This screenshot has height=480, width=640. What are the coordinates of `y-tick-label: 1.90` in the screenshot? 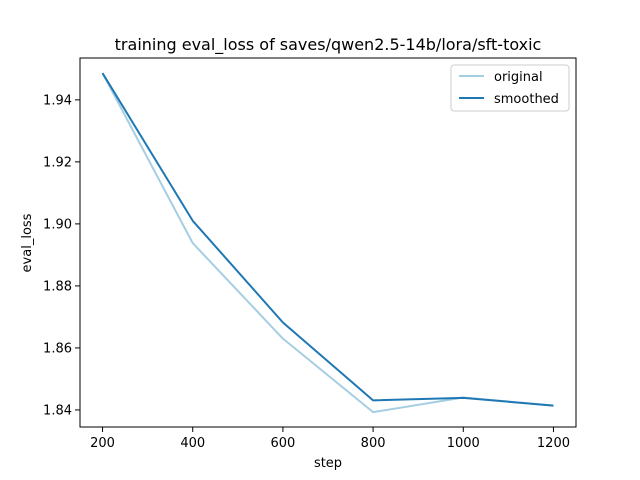 It's located at (57, 224).